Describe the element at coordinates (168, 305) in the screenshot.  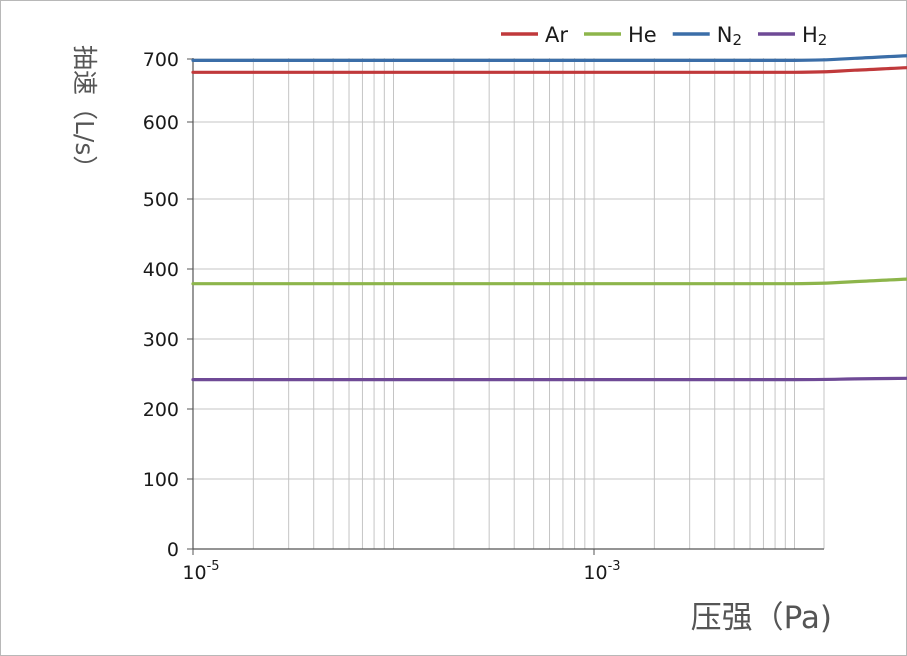
I see `y-tick-labels: 0 100 200 300 400 500 600 700` at that location.